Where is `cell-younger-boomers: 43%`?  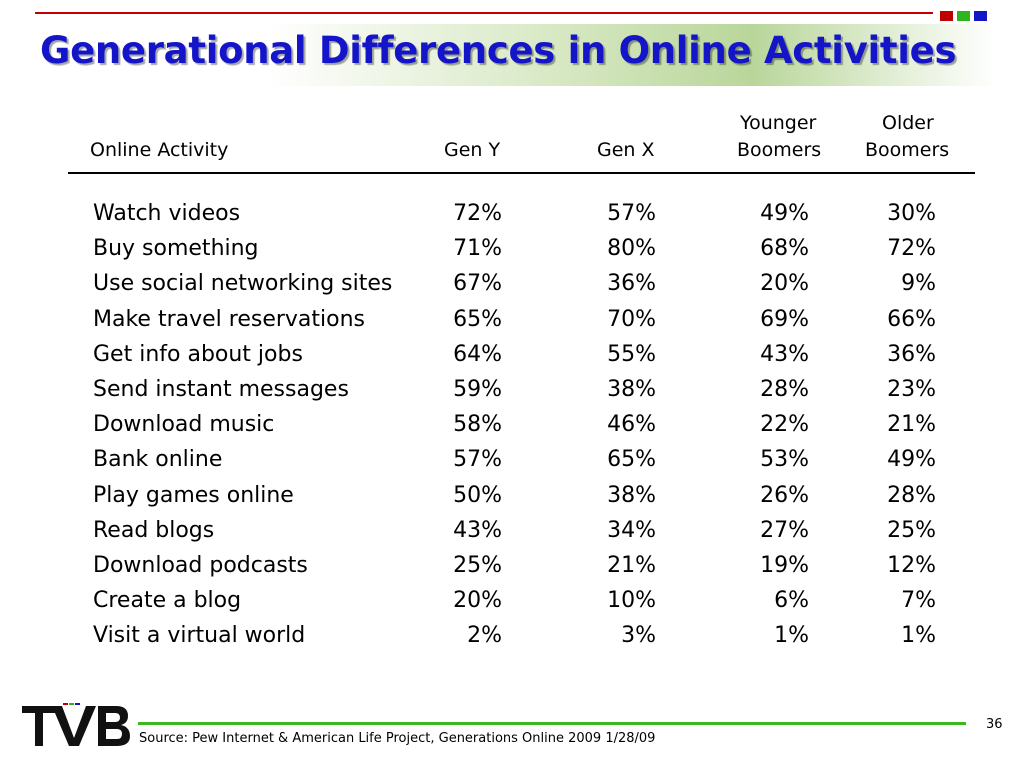 cell-younger-boomers: 43% is located at coordinates (784, 354).